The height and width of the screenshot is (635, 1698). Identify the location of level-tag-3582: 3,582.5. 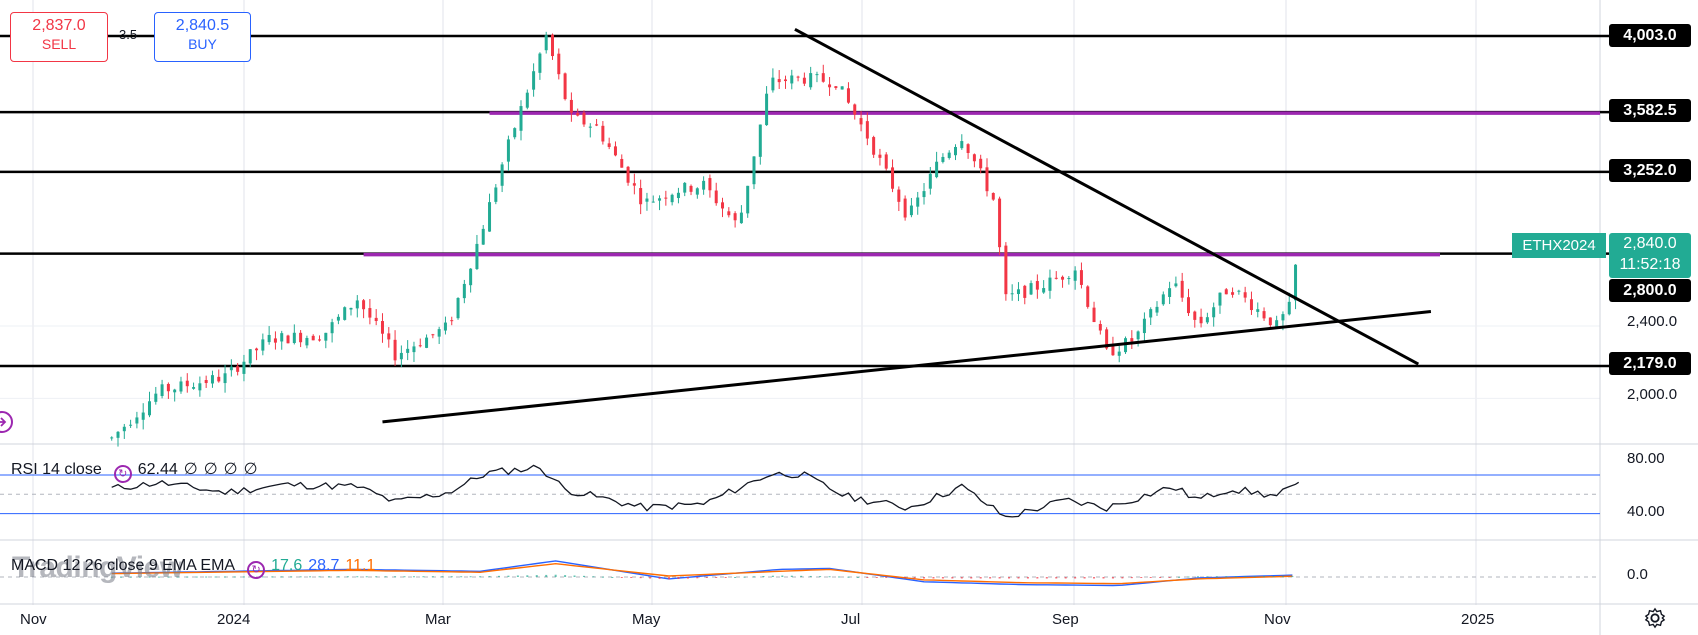
(1650, 110).